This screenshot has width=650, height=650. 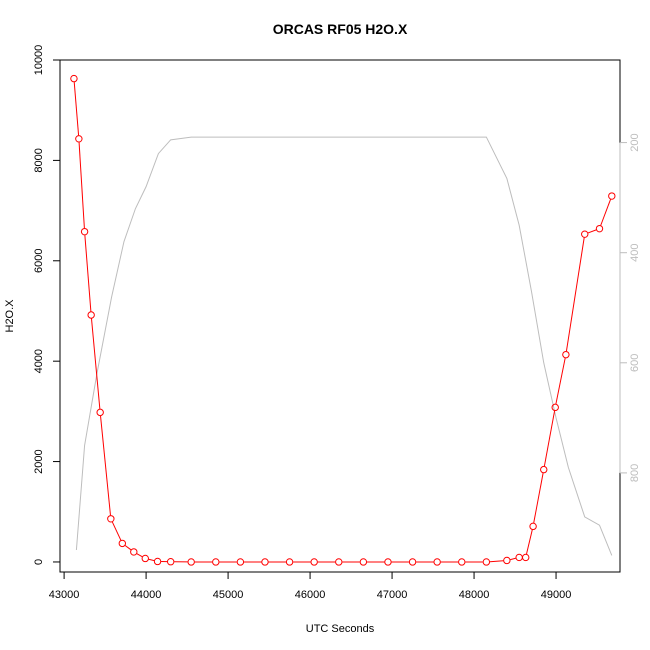 I want to click on y2-tick-label: 400, so click(x=635, y=253).